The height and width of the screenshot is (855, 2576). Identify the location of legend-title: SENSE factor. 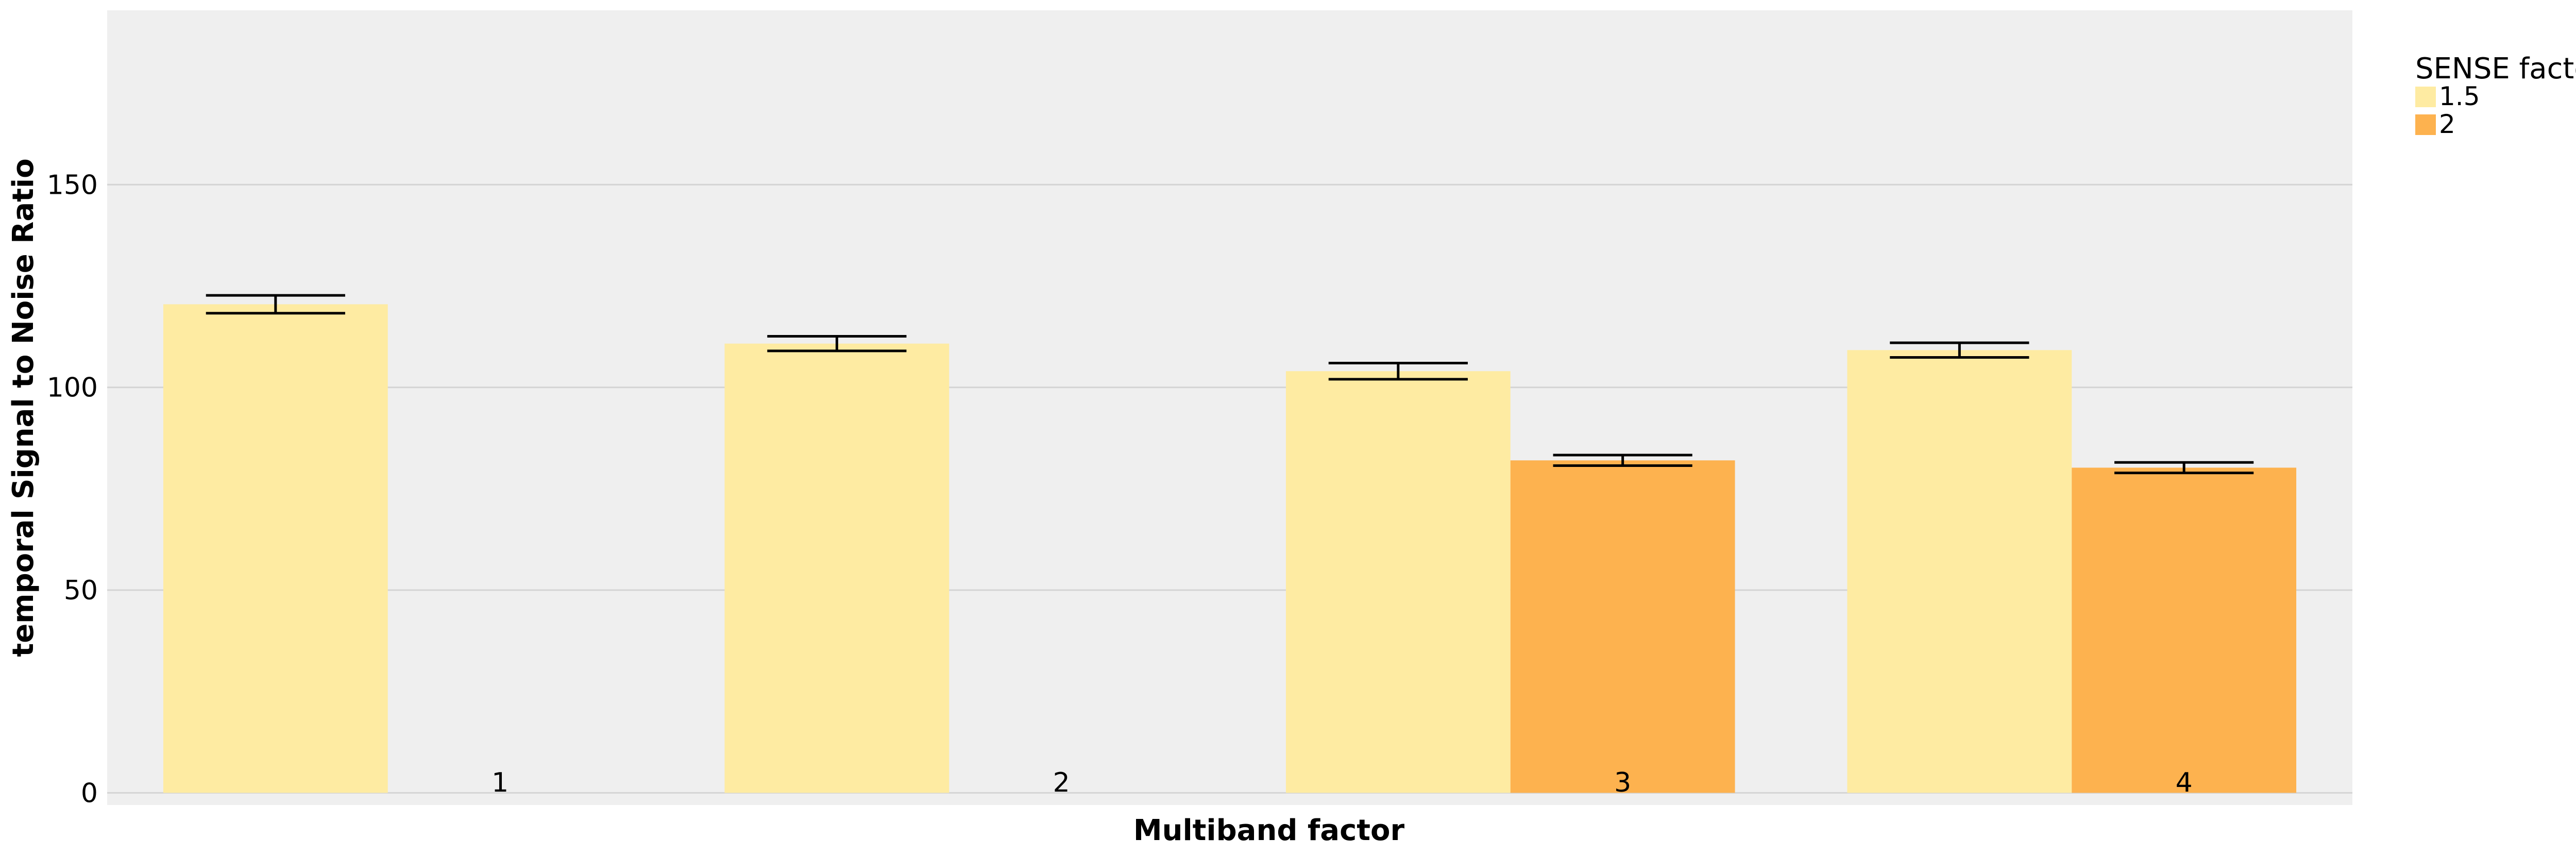
(2495, 69).